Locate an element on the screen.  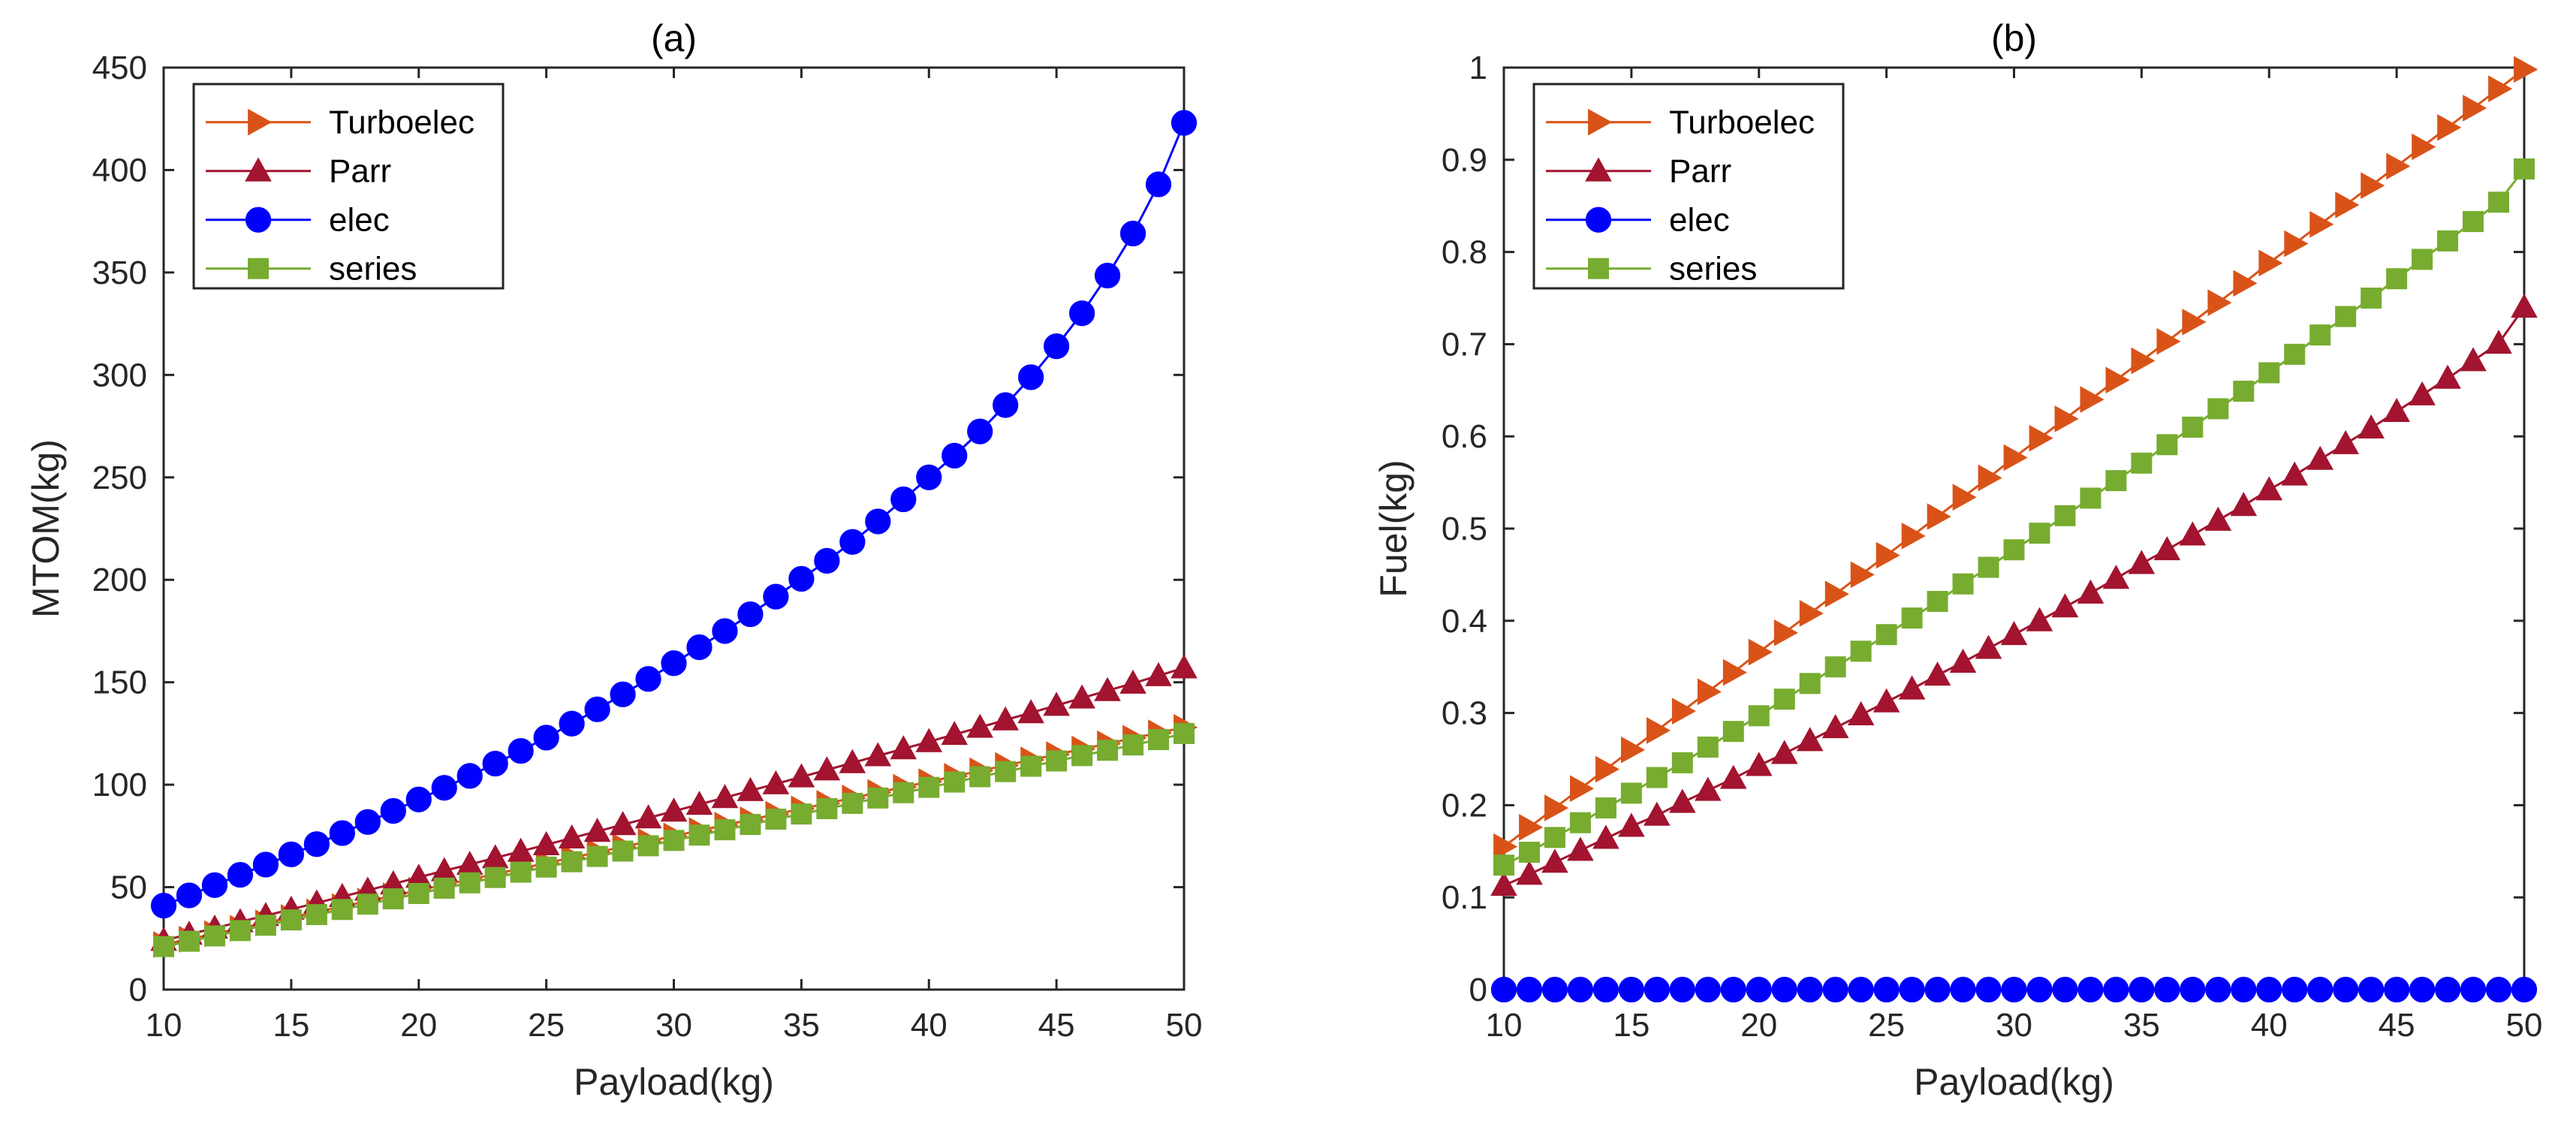
panel-b-xtick-label: 10 is located at coordinates (1504, 1025).